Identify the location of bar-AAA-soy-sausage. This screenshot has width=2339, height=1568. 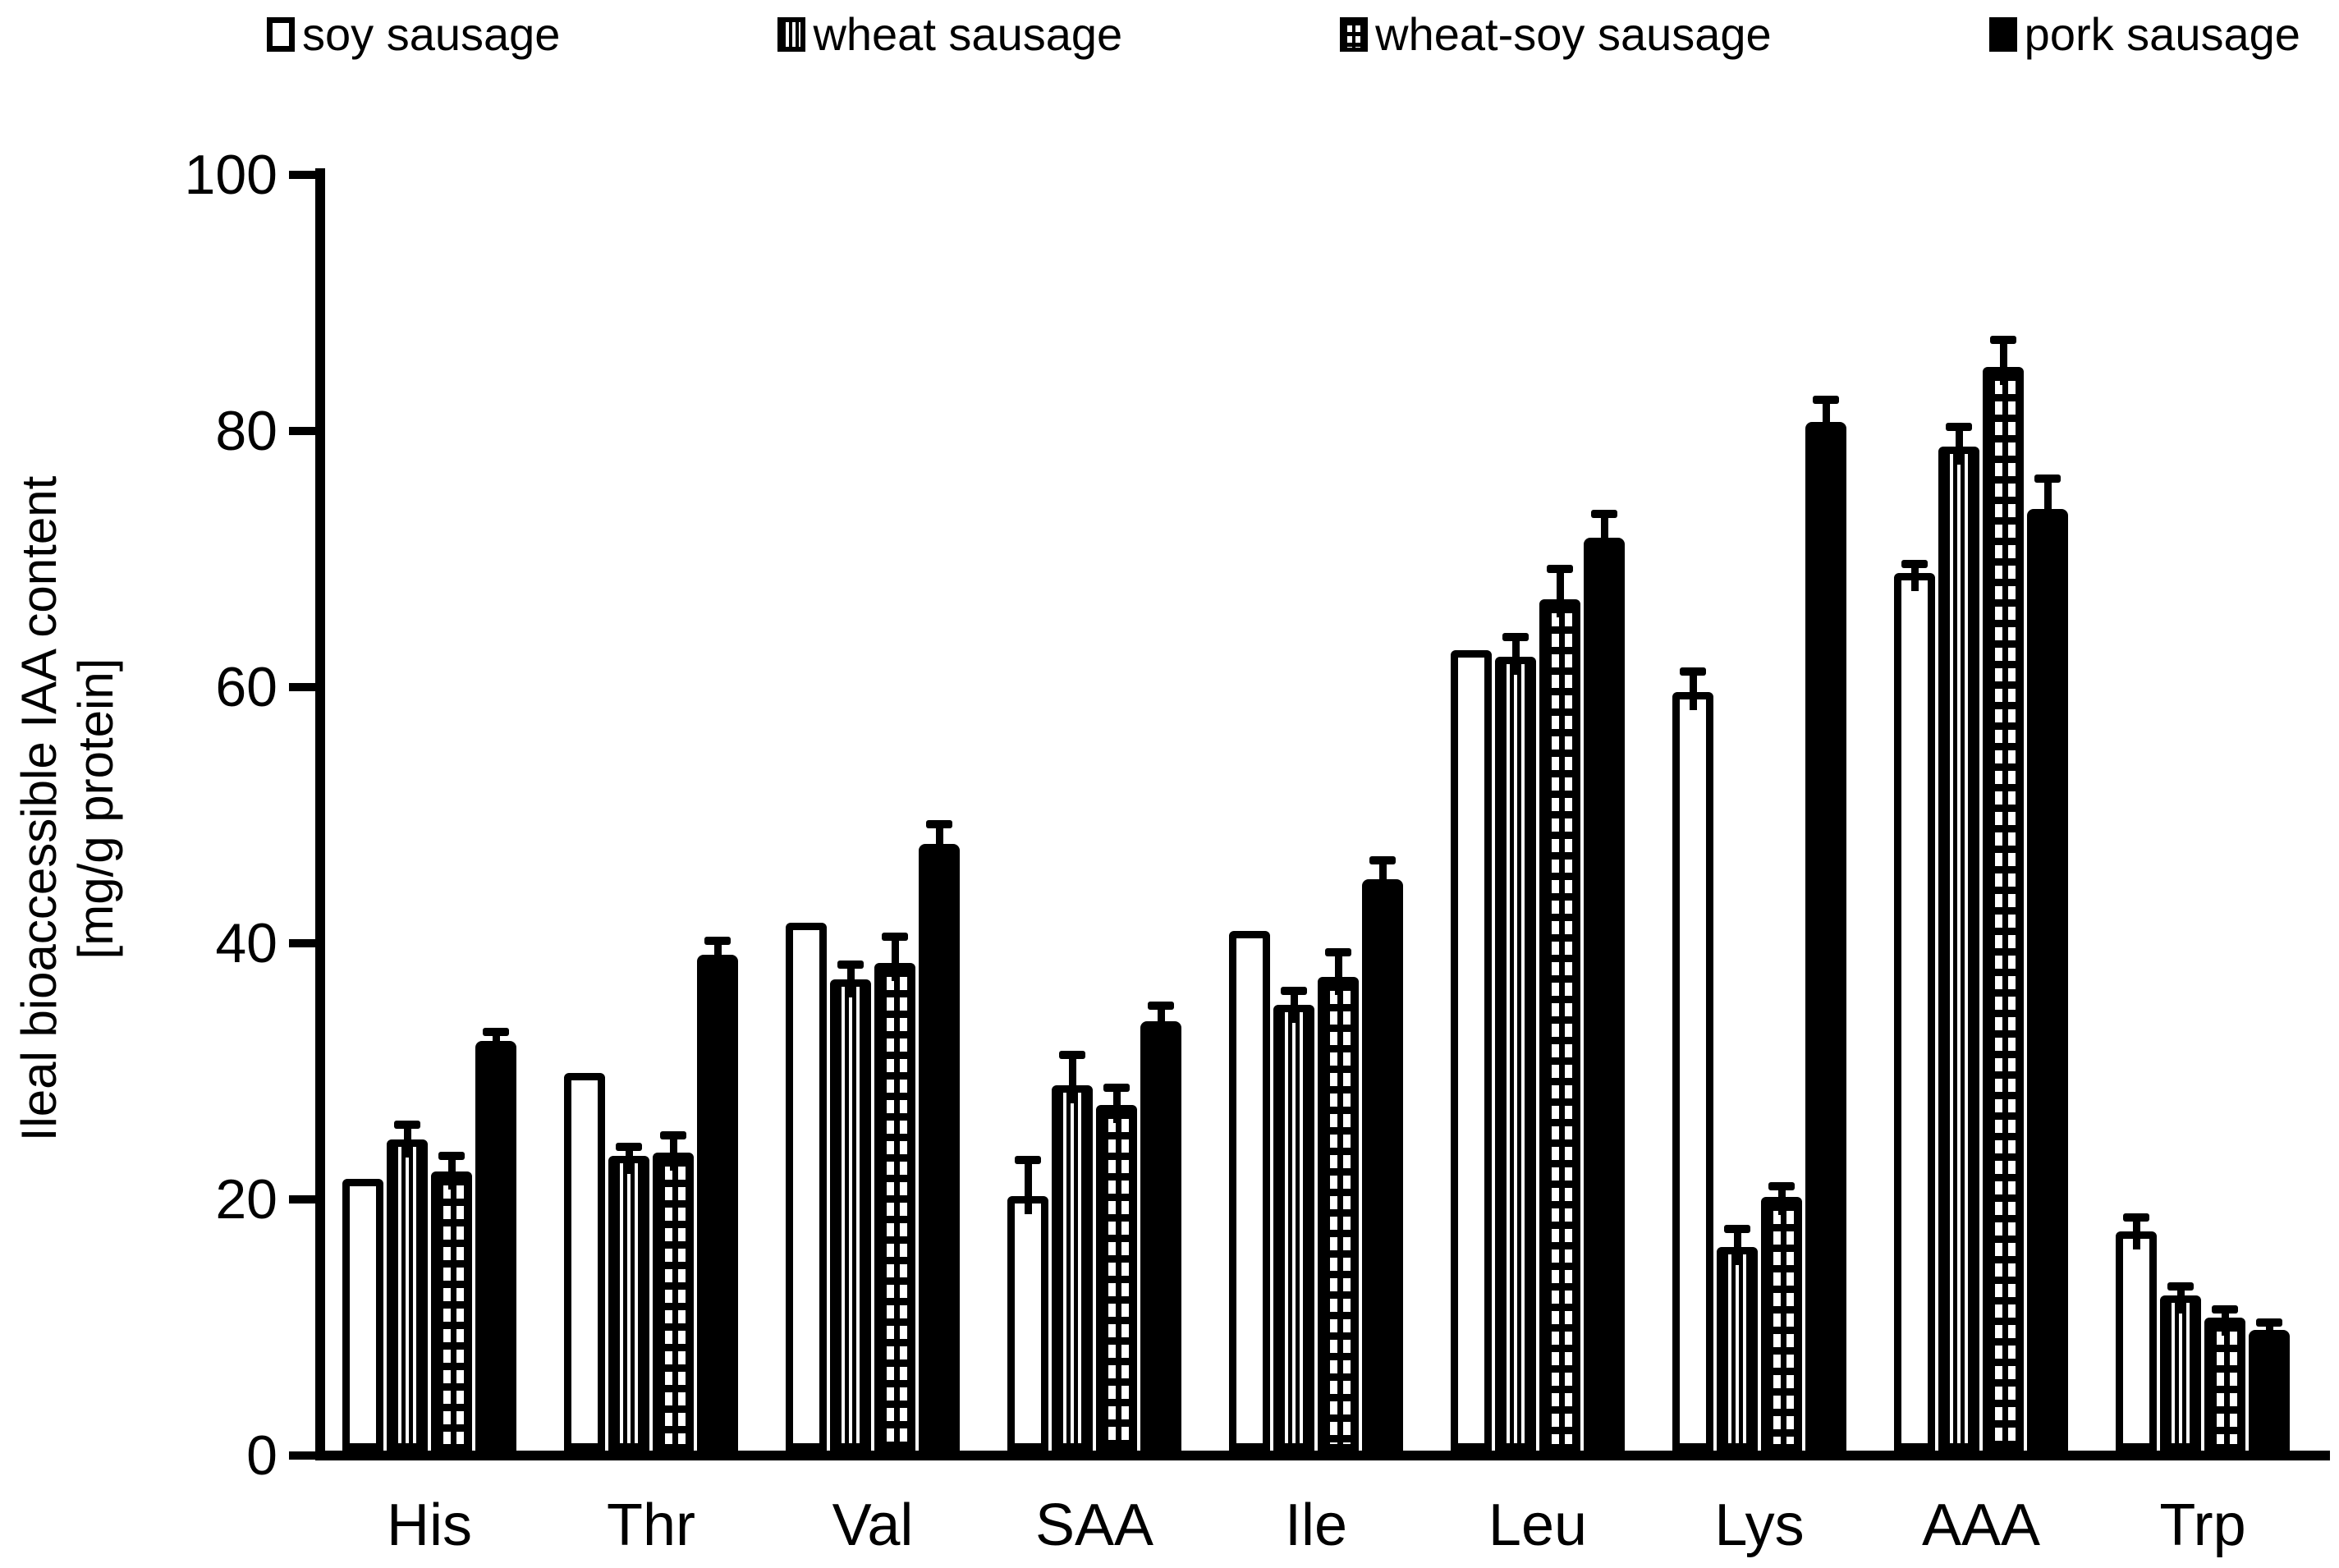
(1915, 1012).